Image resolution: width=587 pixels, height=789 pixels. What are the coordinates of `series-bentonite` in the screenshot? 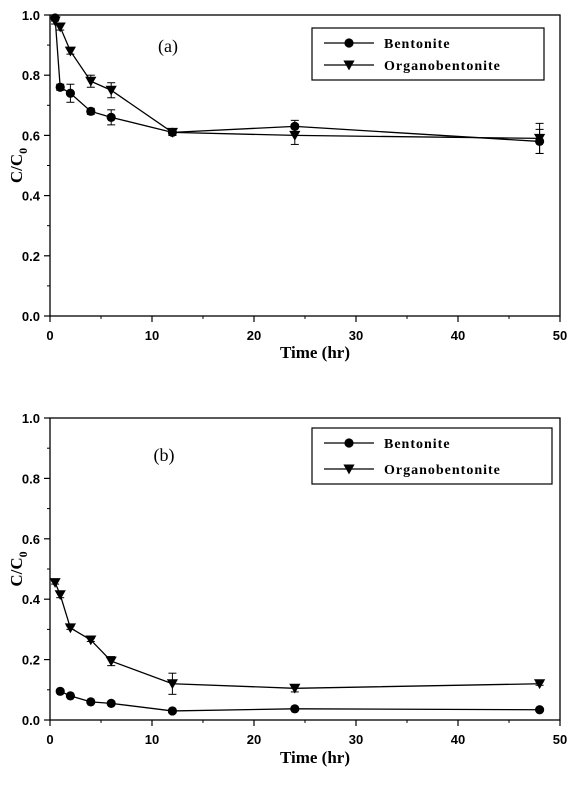 It's located at (300, 701).